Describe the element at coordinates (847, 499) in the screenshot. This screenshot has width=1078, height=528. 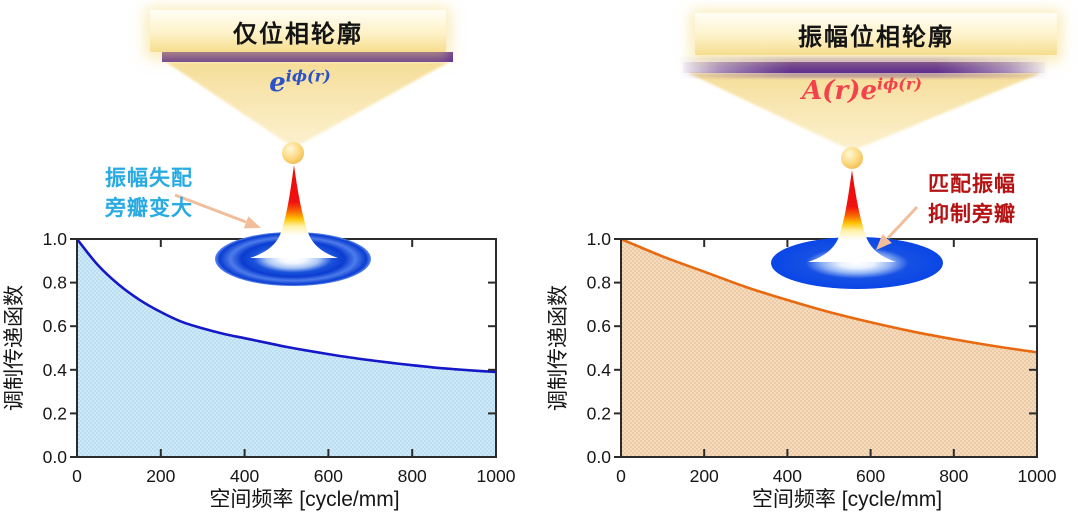
I see `x-axis-title-right: 空间频率 [cycle/mm]` at that location.